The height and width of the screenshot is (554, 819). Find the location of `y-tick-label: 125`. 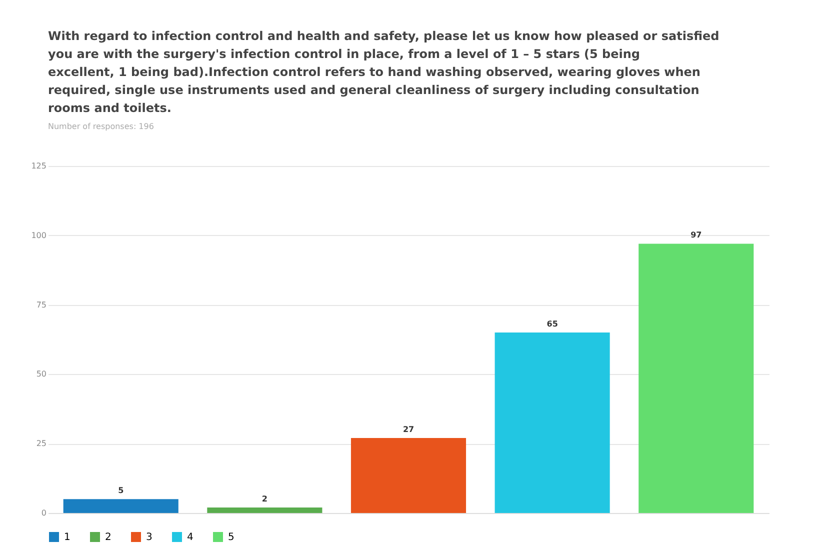

y-tick-label: 125 is located at coordinates (38, 166).